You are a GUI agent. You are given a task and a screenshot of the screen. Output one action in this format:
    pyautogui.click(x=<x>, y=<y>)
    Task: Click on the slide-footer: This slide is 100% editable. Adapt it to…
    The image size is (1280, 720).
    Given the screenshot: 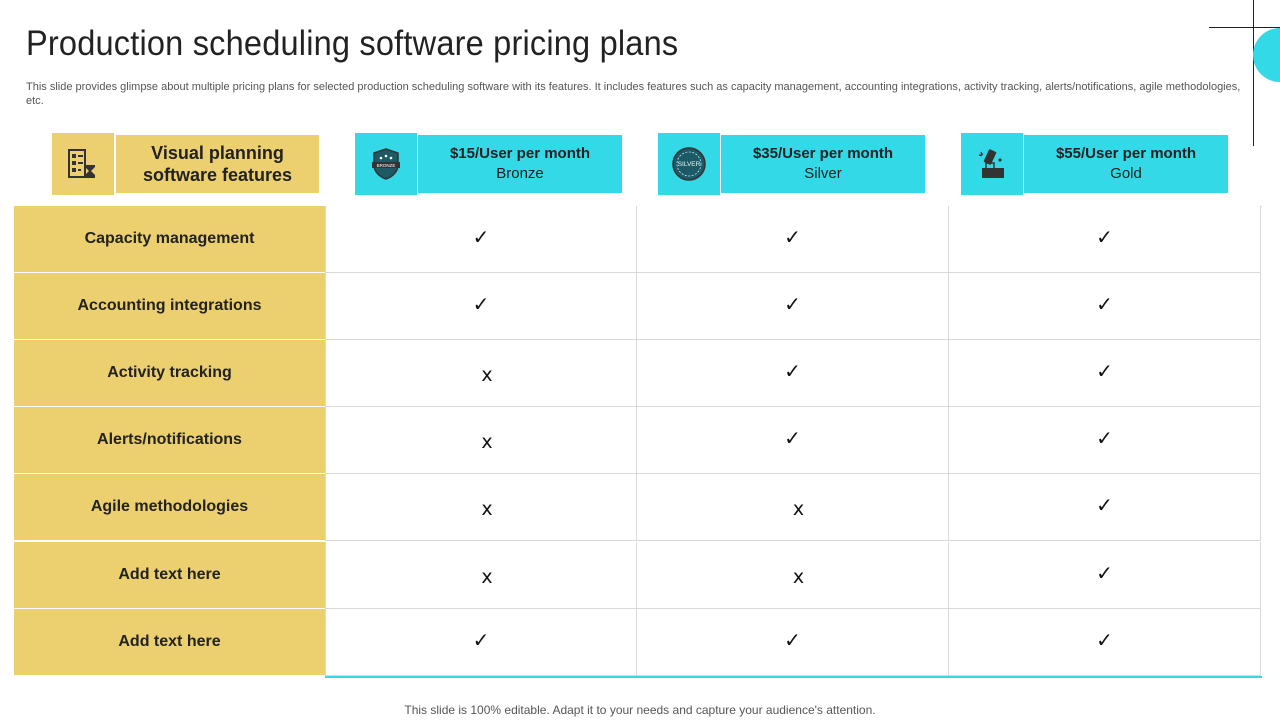 What is the action you would take?
    pyautogui.click(x=640, y=710)
    